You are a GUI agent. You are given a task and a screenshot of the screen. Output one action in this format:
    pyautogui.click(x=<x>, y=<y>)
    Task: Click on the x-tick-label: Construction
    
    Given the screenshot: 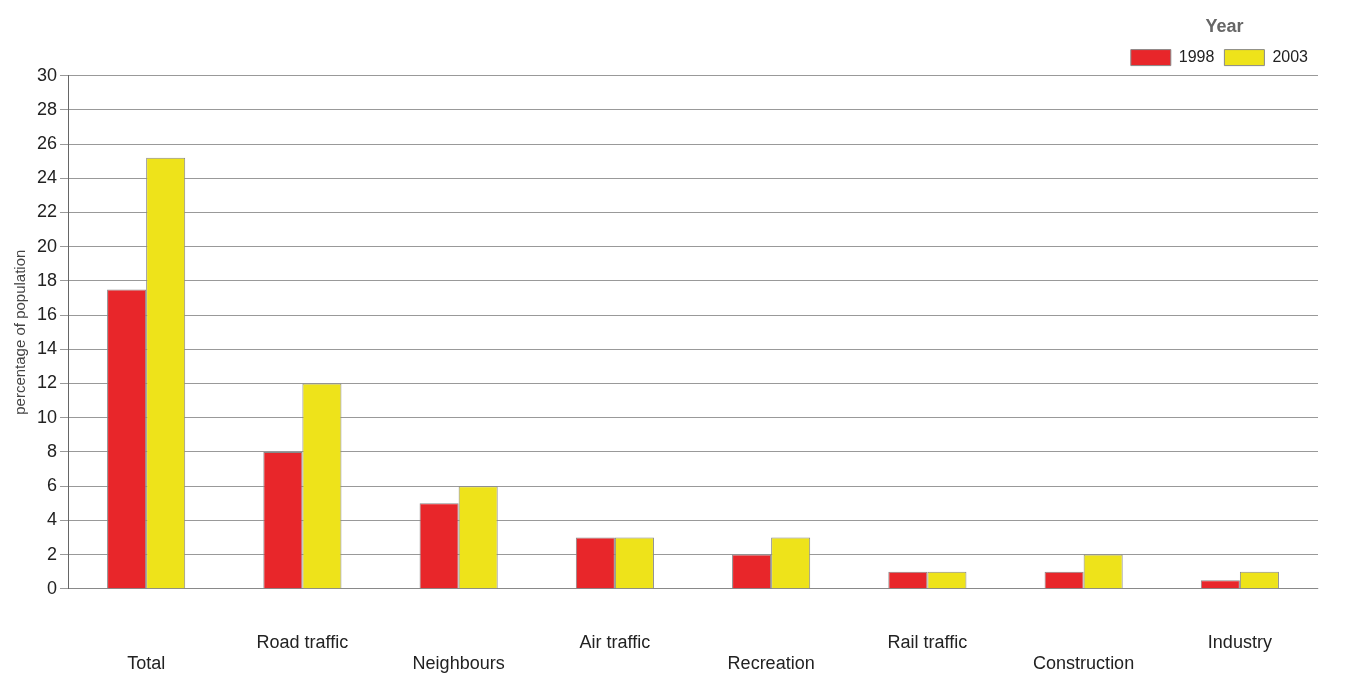 What is the action you would take?
    pyautogui.click(x=1084, y=663)
    